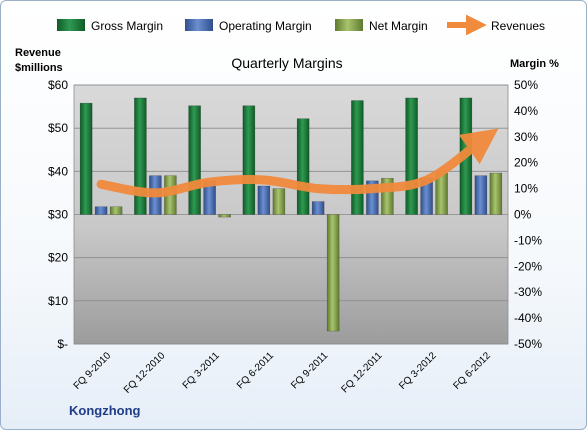 Image resolution: width=587 pixels, height=430 pixels. I want to click on left-tick-label: $40, so click(58, 171).